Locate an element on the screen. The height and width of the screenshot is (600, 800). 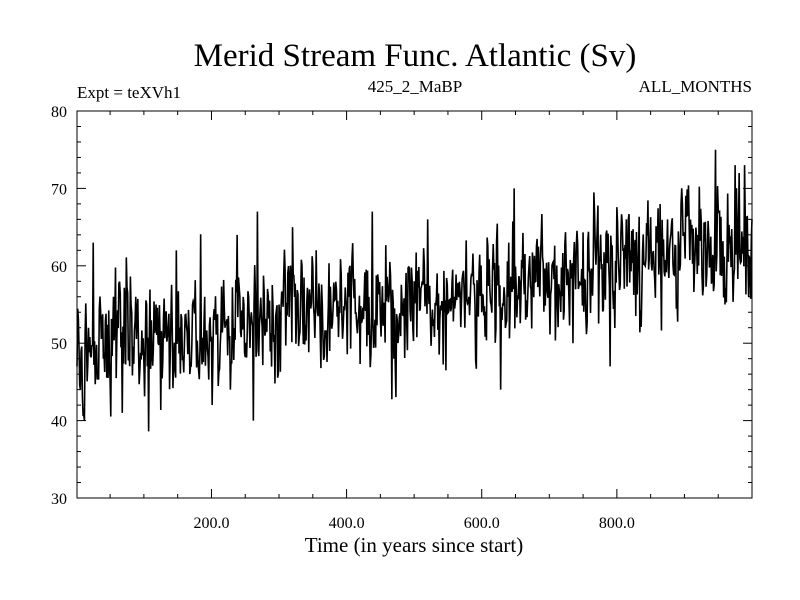
y-tick-label: 60 is located at coordinates (59, 267).